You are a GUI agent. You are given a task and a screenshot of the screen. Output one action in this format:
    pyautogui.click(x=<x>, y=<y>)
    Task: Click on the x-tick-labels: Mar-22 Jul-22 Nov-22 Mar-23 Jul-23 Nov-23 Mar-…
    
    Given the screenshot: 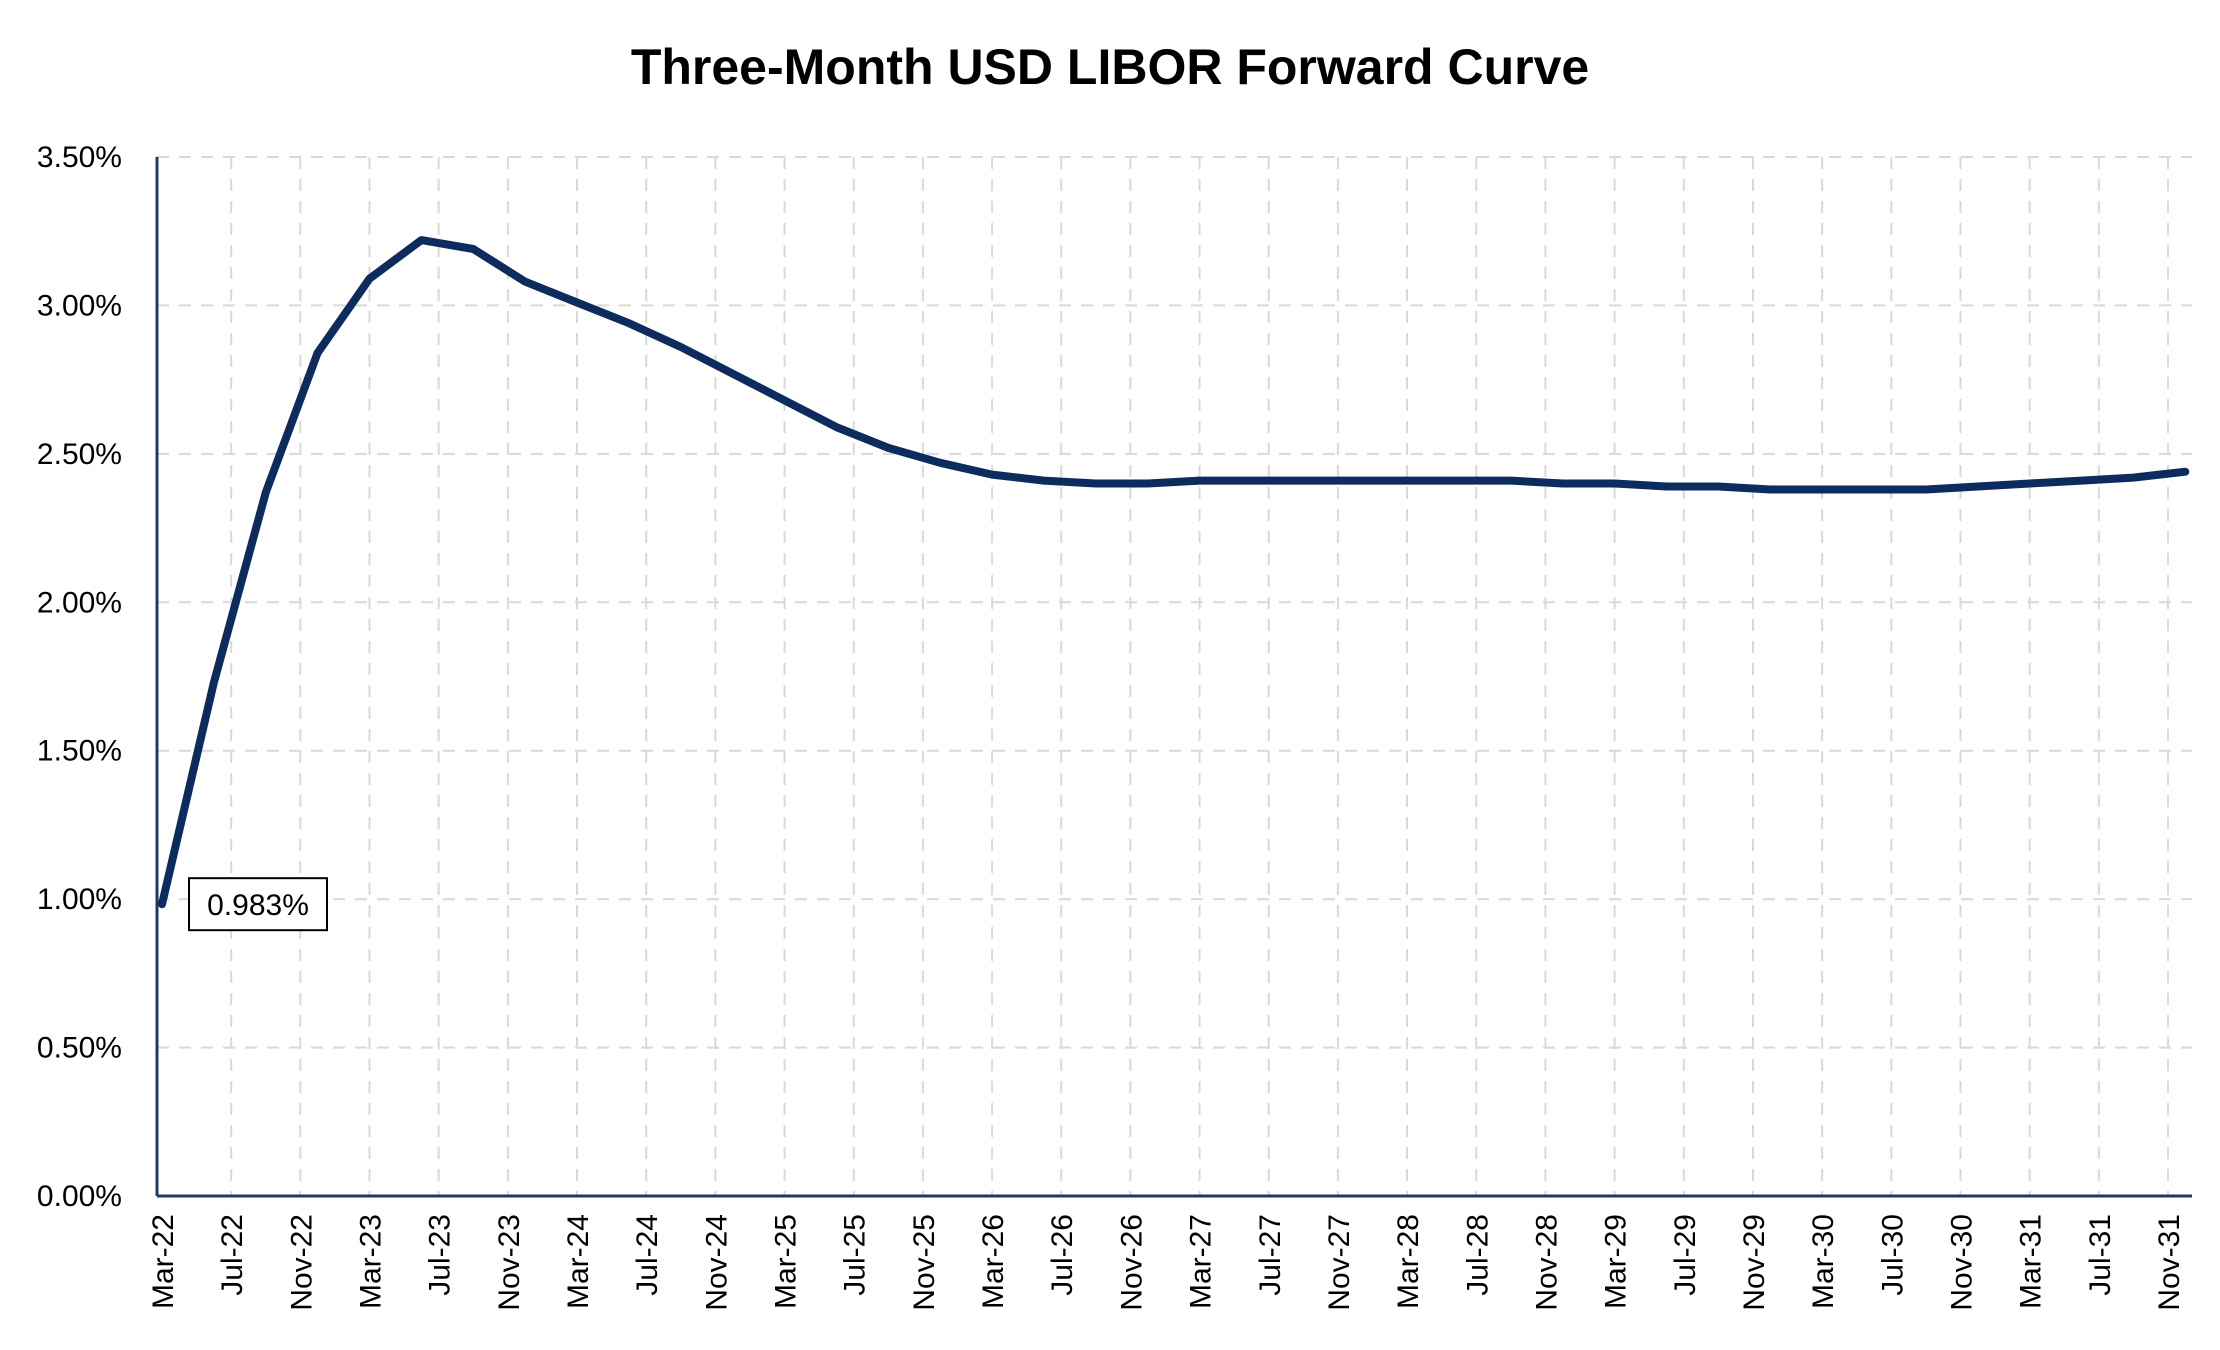 What is the action you would take?
    pyautogui.click(x=1166, y=1262)
    